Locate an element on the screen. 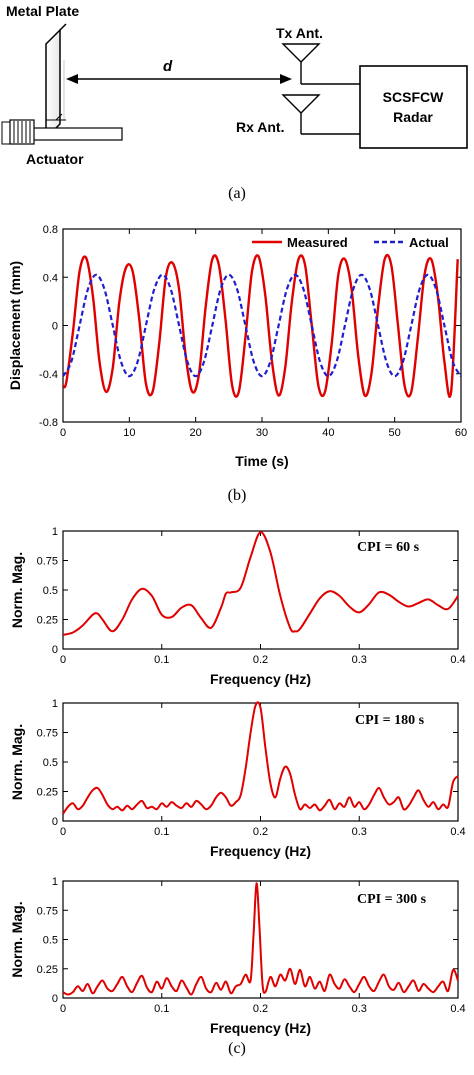  tx-antenna-icon is located at coordinates (320, 64).